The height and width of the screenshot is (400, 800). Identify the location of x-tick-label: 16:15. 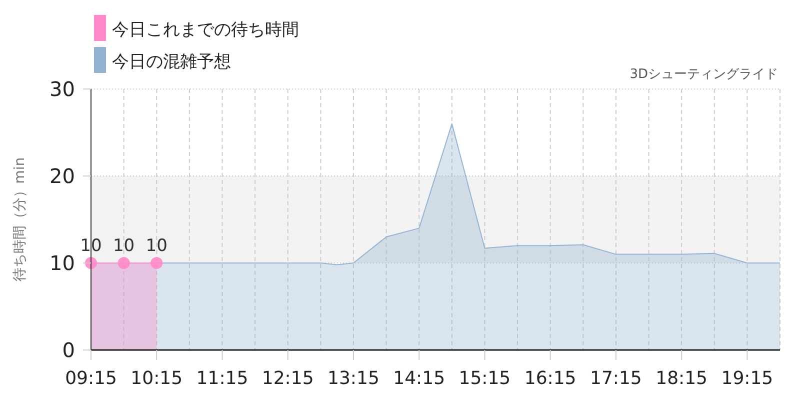
(550, 378).